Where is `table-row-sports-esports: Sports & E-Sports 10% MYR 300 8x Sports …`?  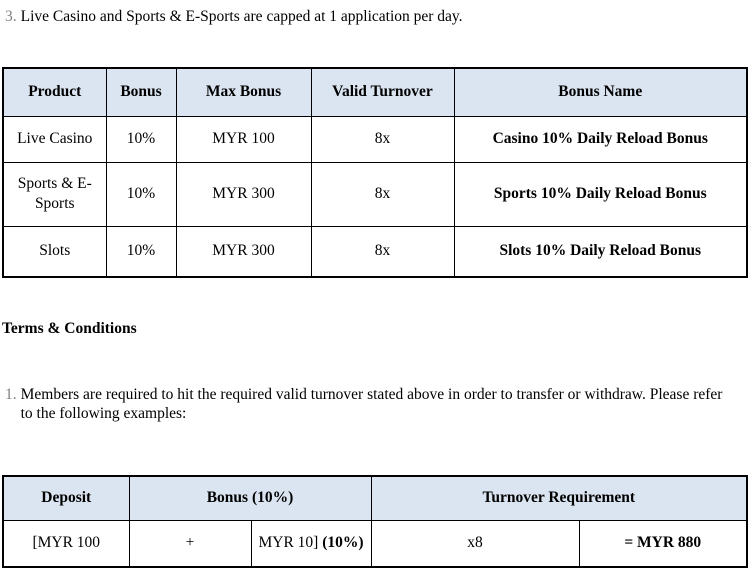
table-row-sports-esports: Sports & E-Sports 10% MYR 300 8x Sports … is located at coordinates (375, 194).